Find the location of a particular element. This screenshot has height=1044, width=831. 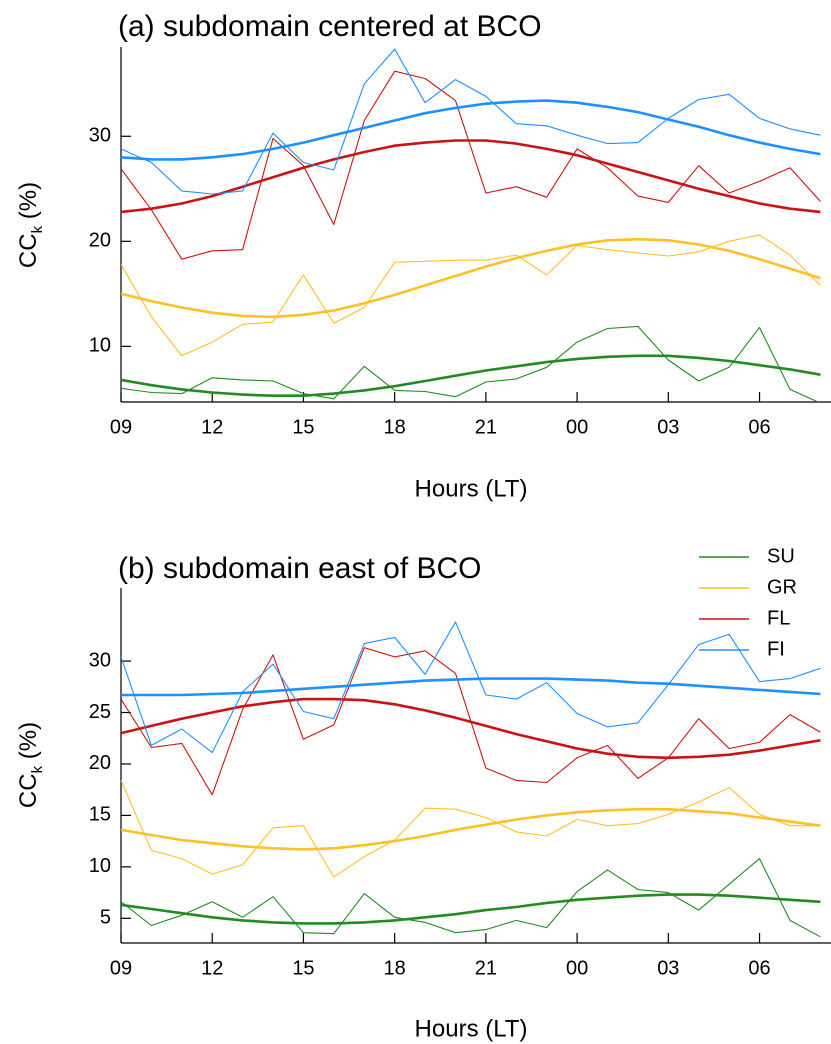

legend-label: FL is located at coordinates (778, 618).